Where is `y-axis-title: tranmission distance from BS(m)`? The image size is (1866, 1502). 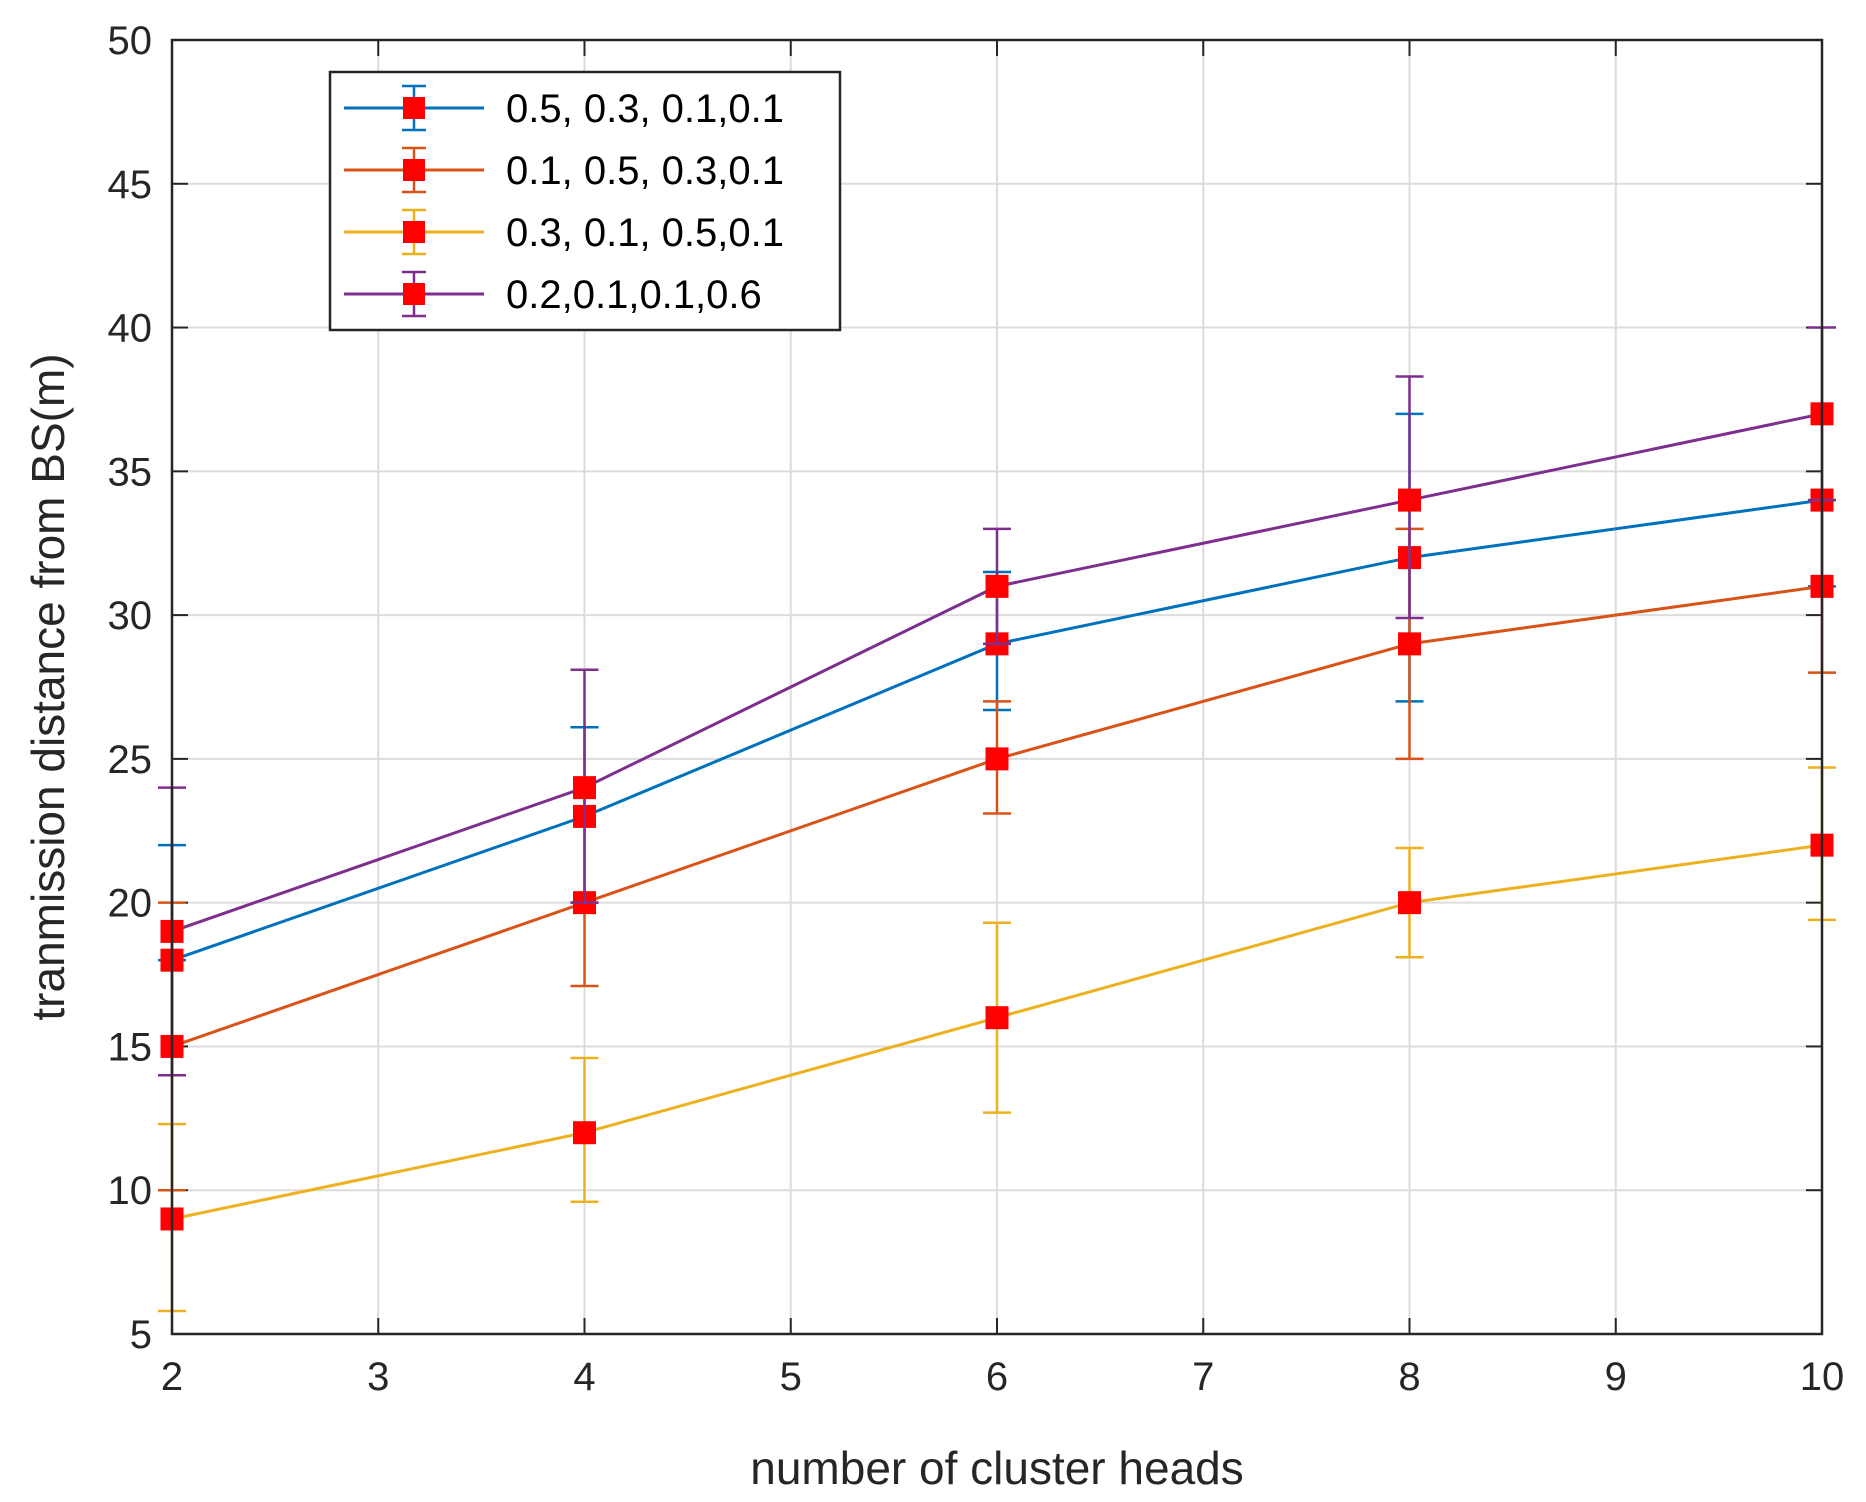 y-axis-title: tranmission distance from BS(m) is located at coordinates (48, 686).